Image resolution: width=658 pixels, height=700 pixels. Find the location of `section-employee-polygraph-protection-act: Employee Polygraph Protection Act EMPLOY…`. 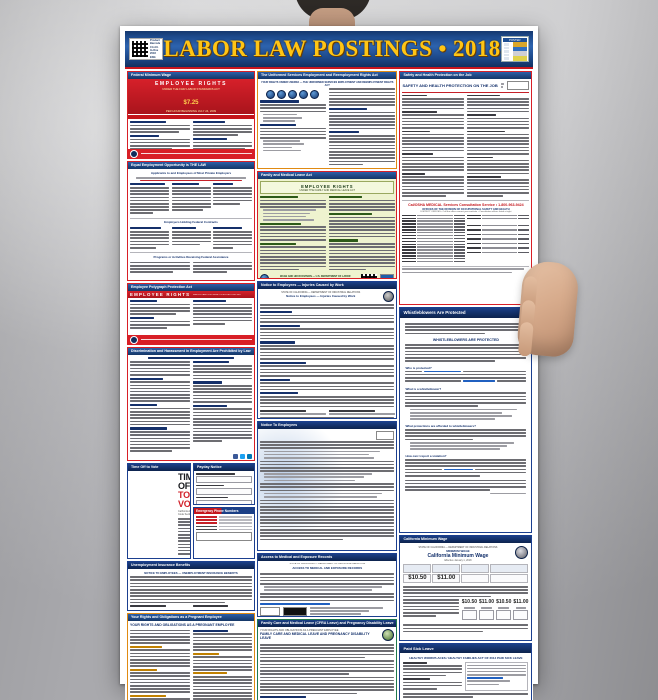

section-employee-polygraph-protection-act: Employee Polygraph Protection Act EMPLOY… is located at coordinates (191, 314).